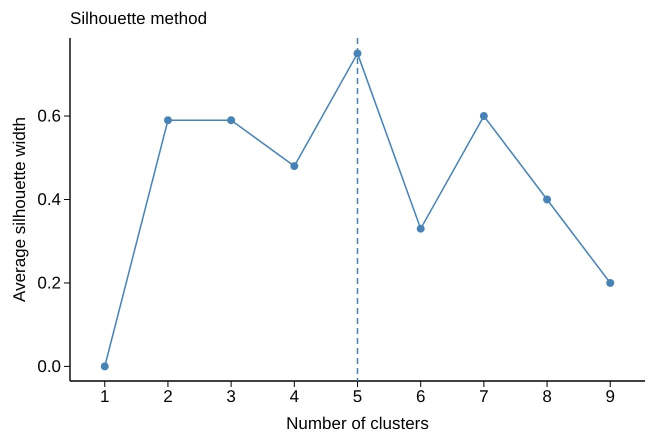  I want to click on x-tick-label: 2, so click(168, 396).